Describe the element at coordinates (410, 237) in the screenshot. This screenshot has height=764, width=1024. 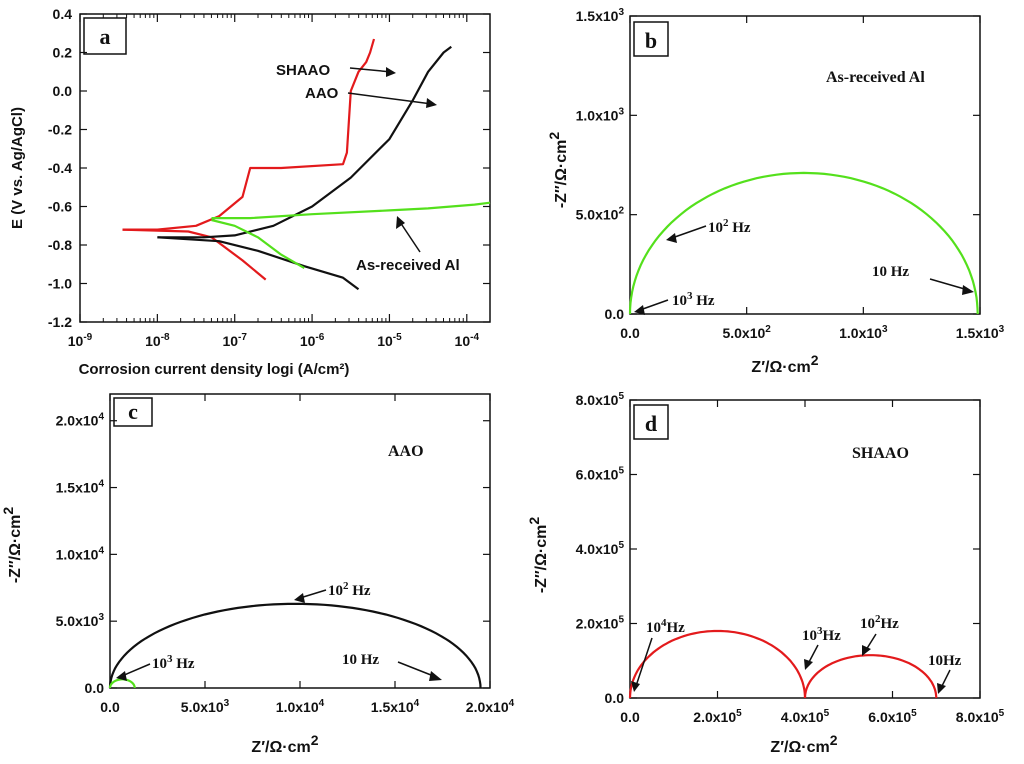
I see `annotation-as-received-arrow` at that location.